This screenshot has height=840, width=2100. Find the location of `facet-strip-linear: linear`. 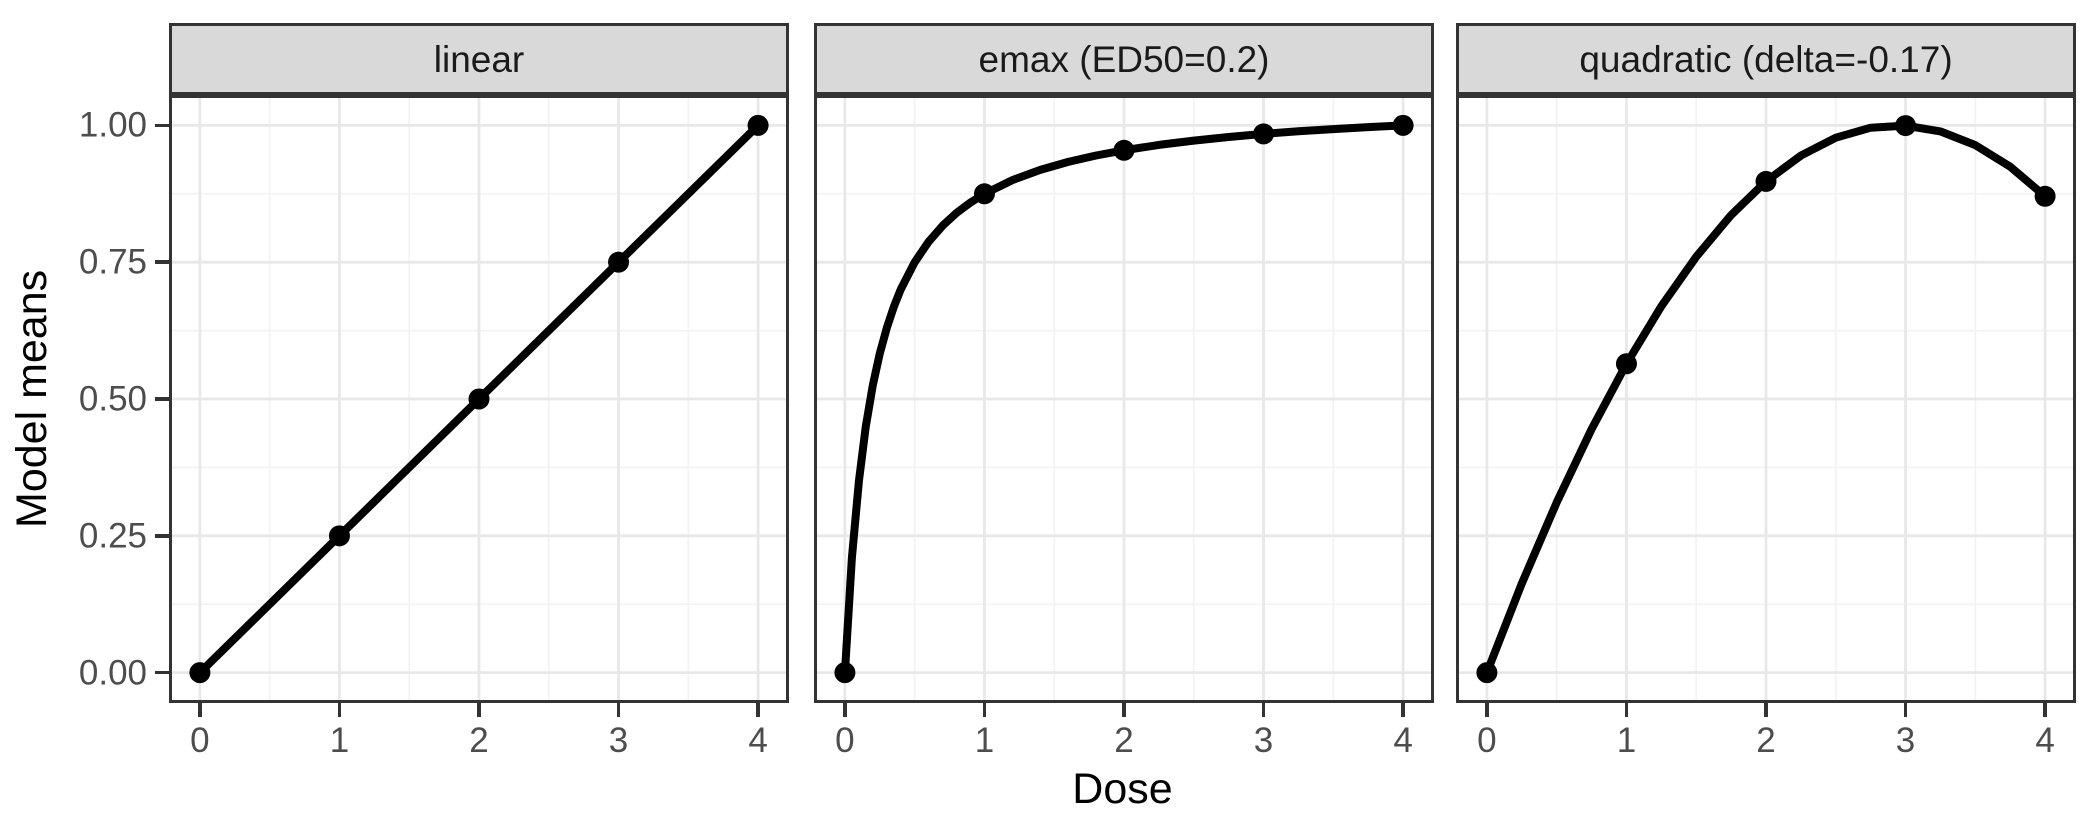

facet-strip-linear: linear is located at coordinates (479, 59).